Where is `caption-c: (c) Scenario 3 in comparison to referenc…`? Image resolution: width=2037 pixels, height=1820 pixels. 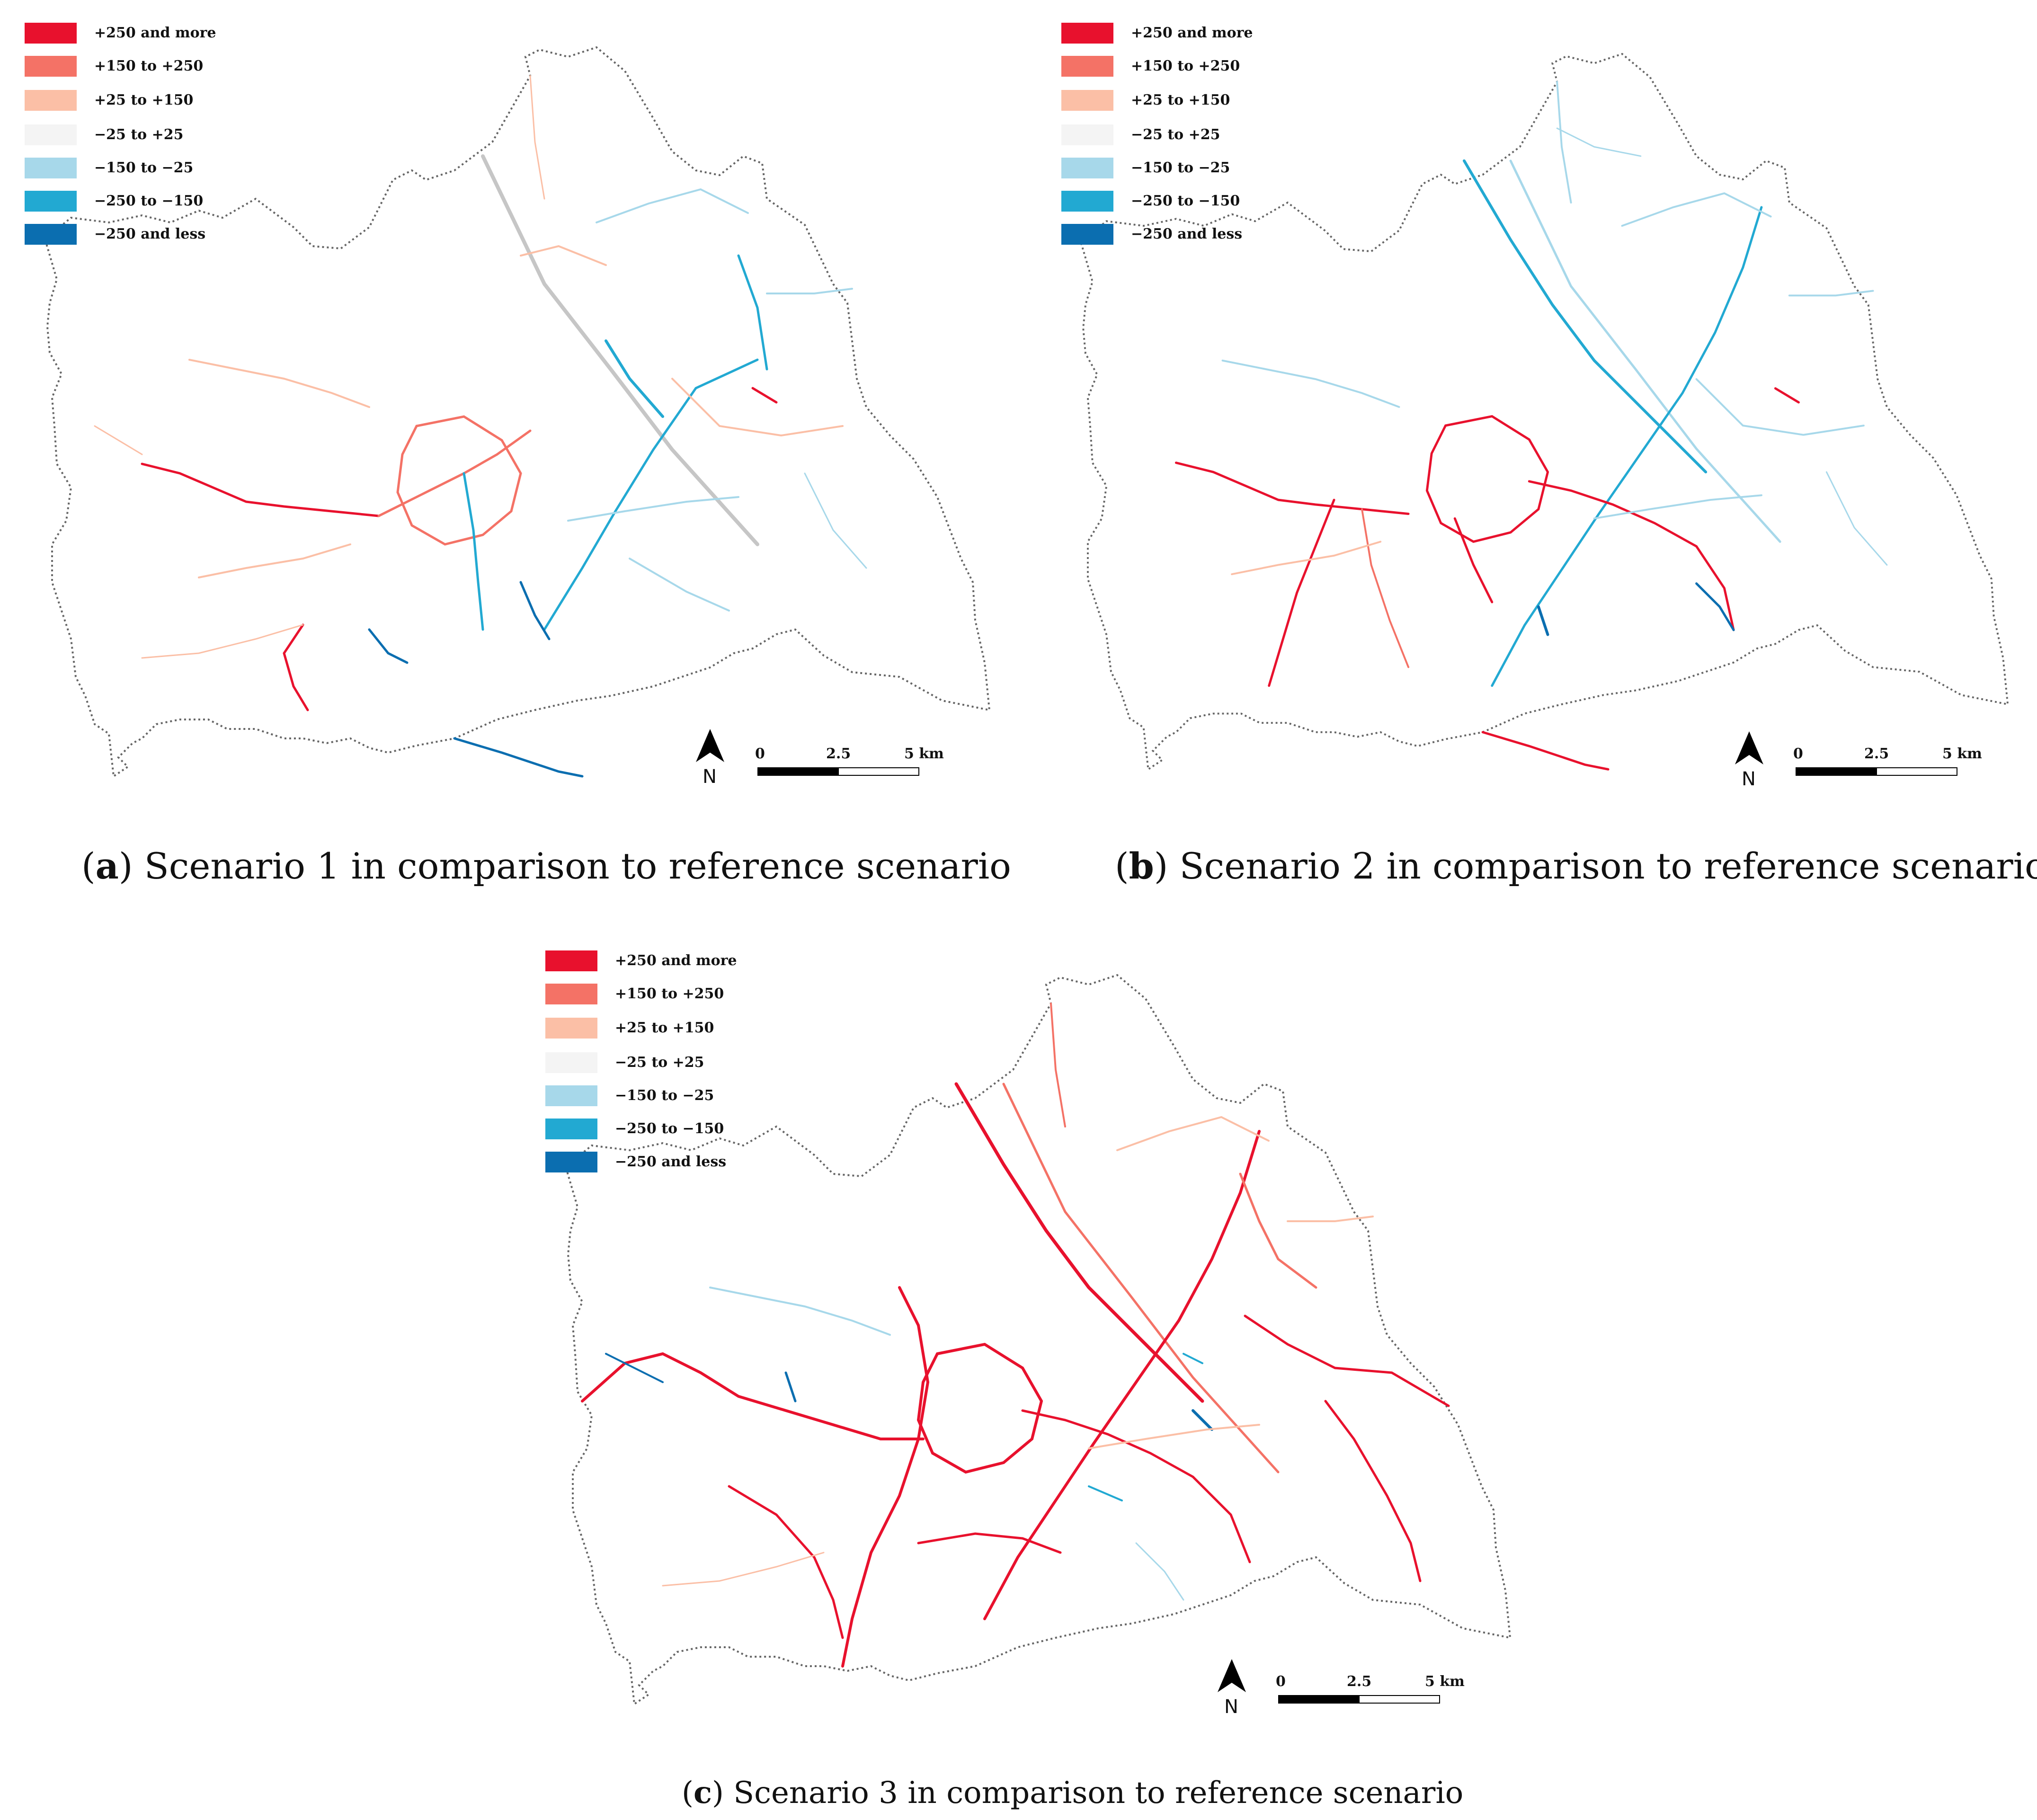 caption-c: (c) Scenario 3 in comparison to referenc… is located at coordinates (1073, 1793).